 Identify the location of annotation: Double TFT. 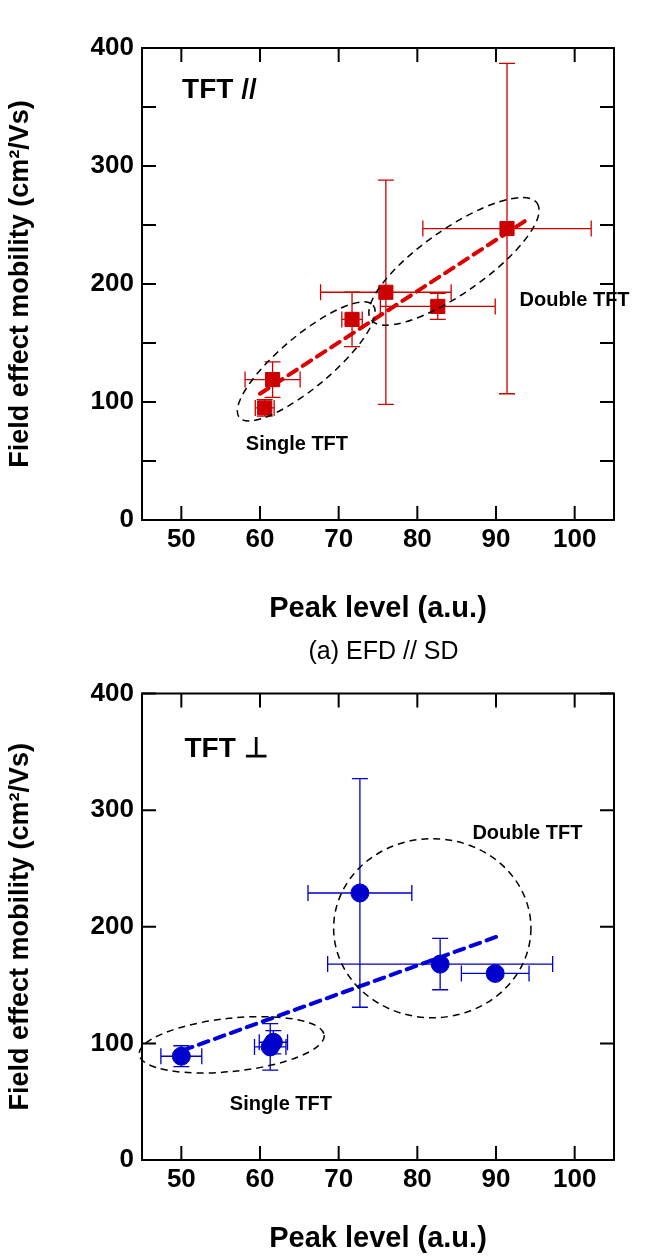
(527, 832).